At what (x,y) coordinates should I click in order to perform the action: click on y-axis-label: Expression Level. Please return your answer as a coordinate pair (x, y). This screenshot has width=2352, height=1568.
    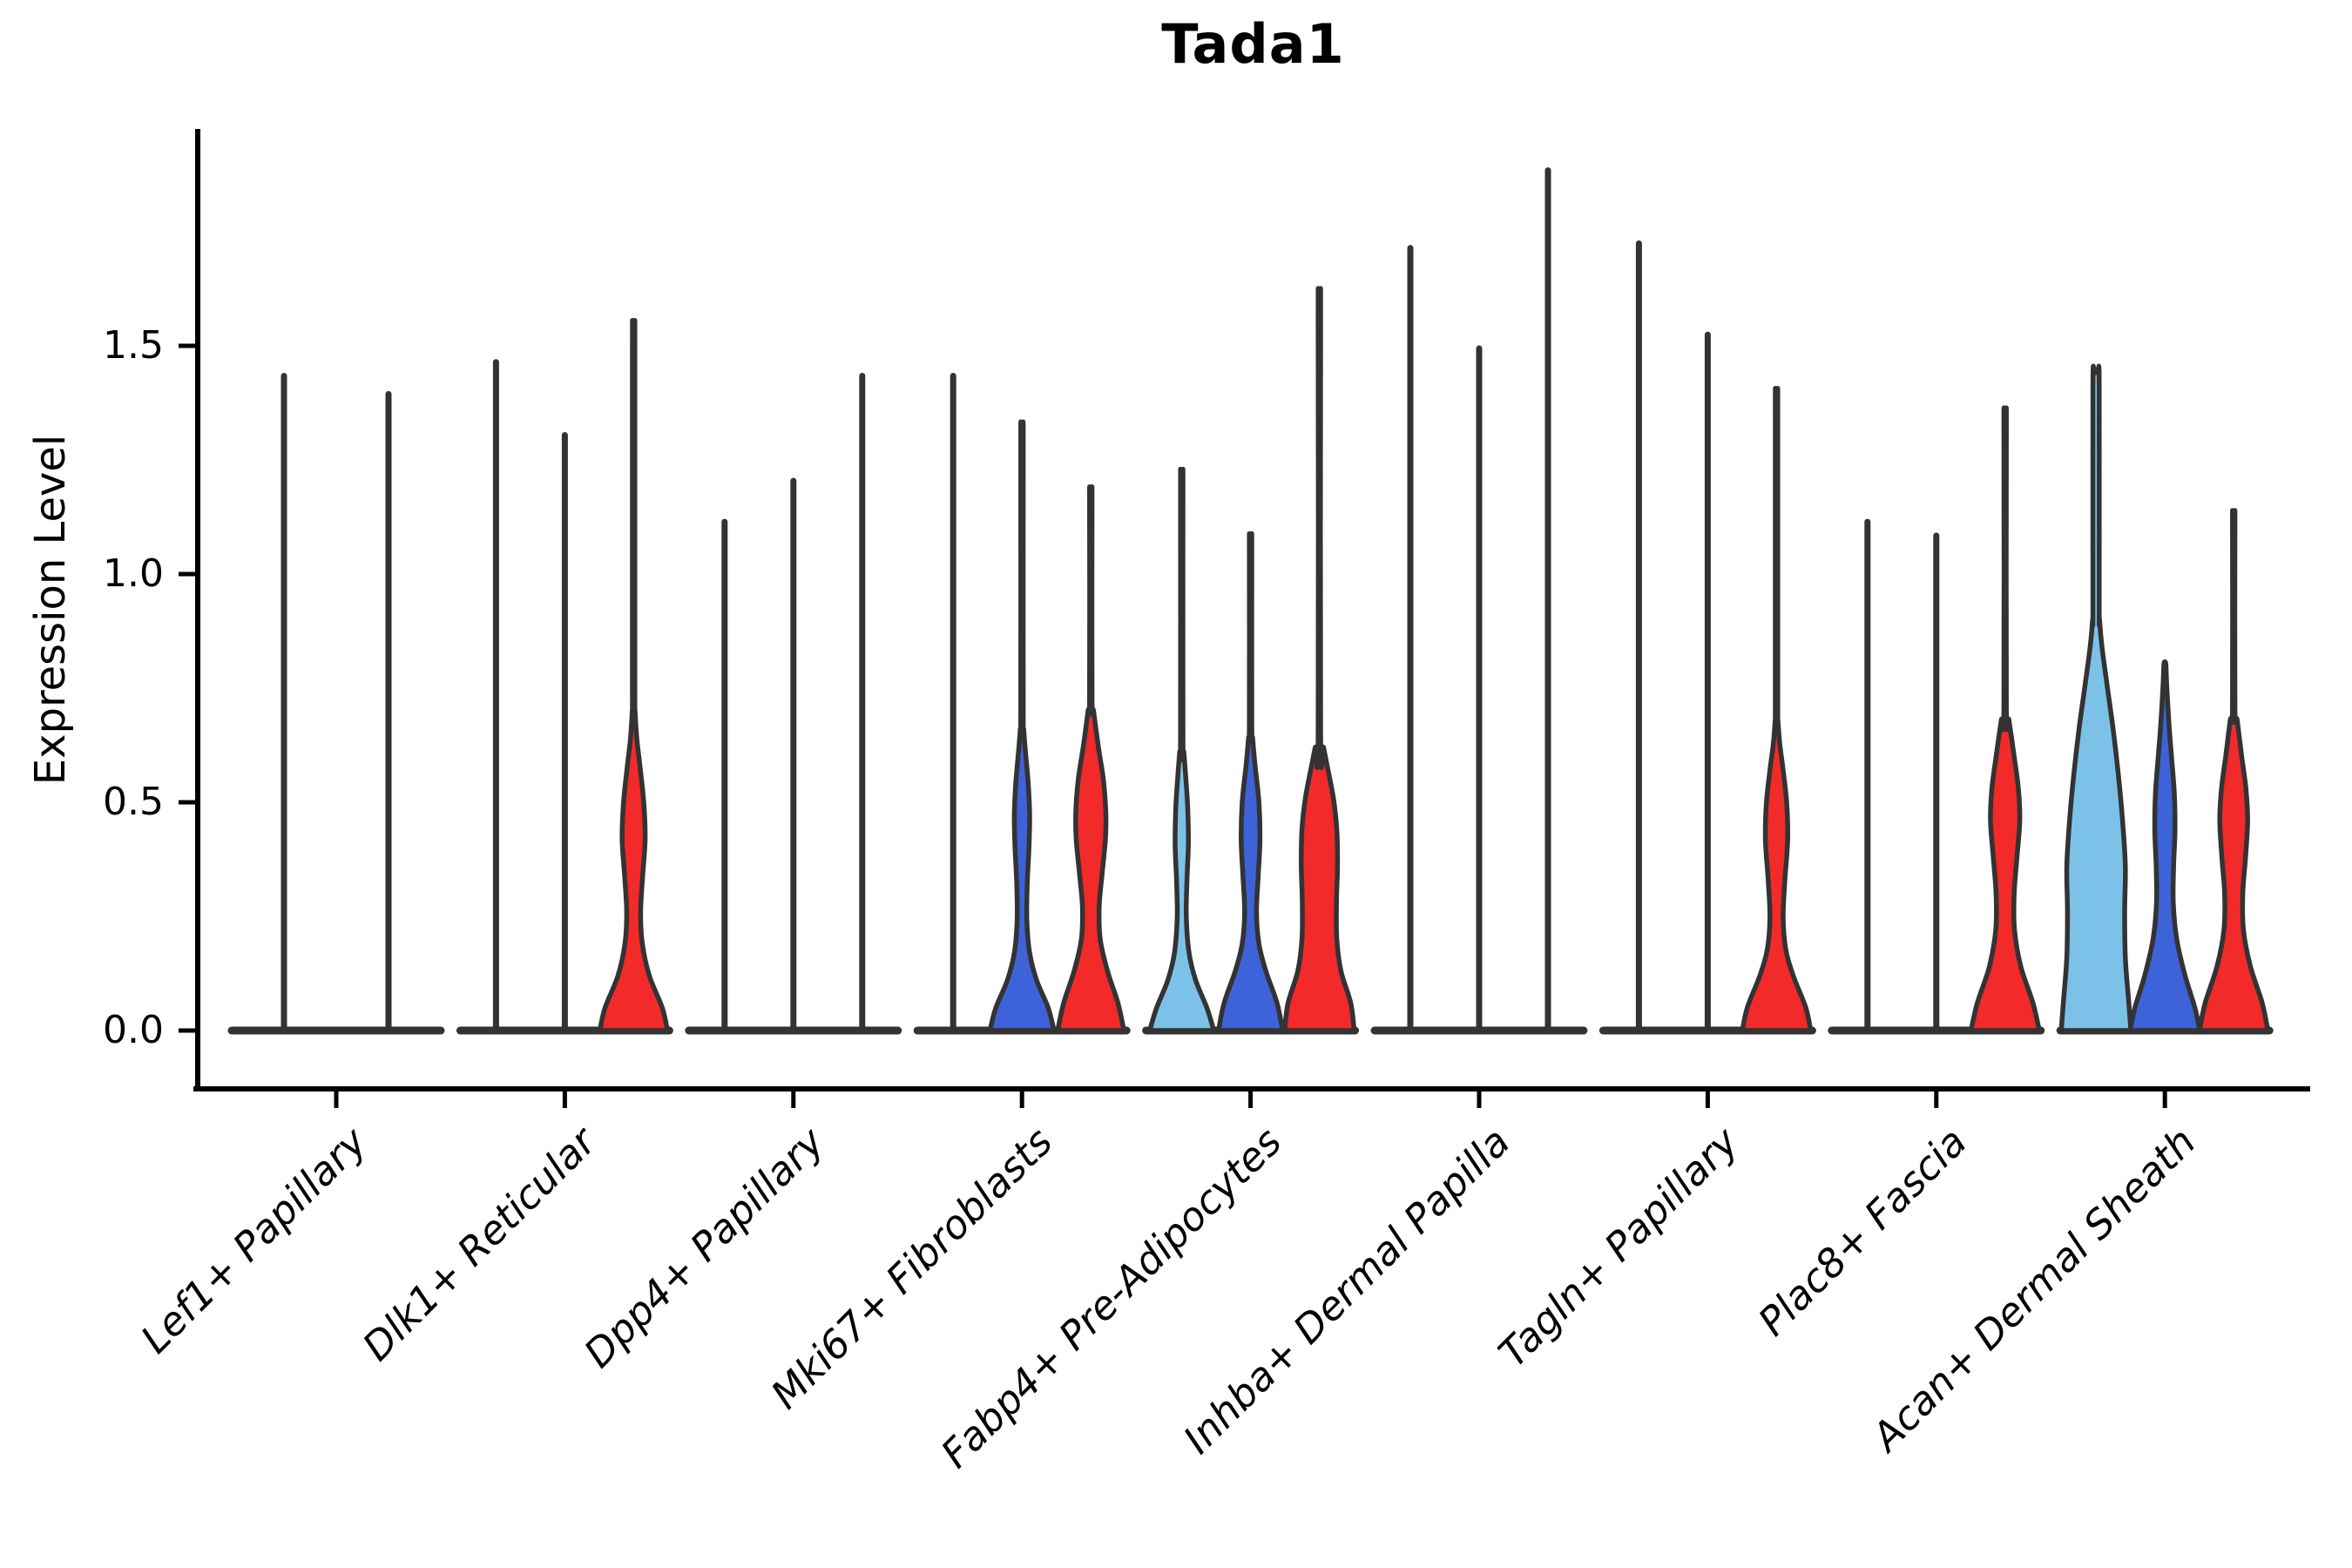
    Looking at the image, I should click on (50, 610).